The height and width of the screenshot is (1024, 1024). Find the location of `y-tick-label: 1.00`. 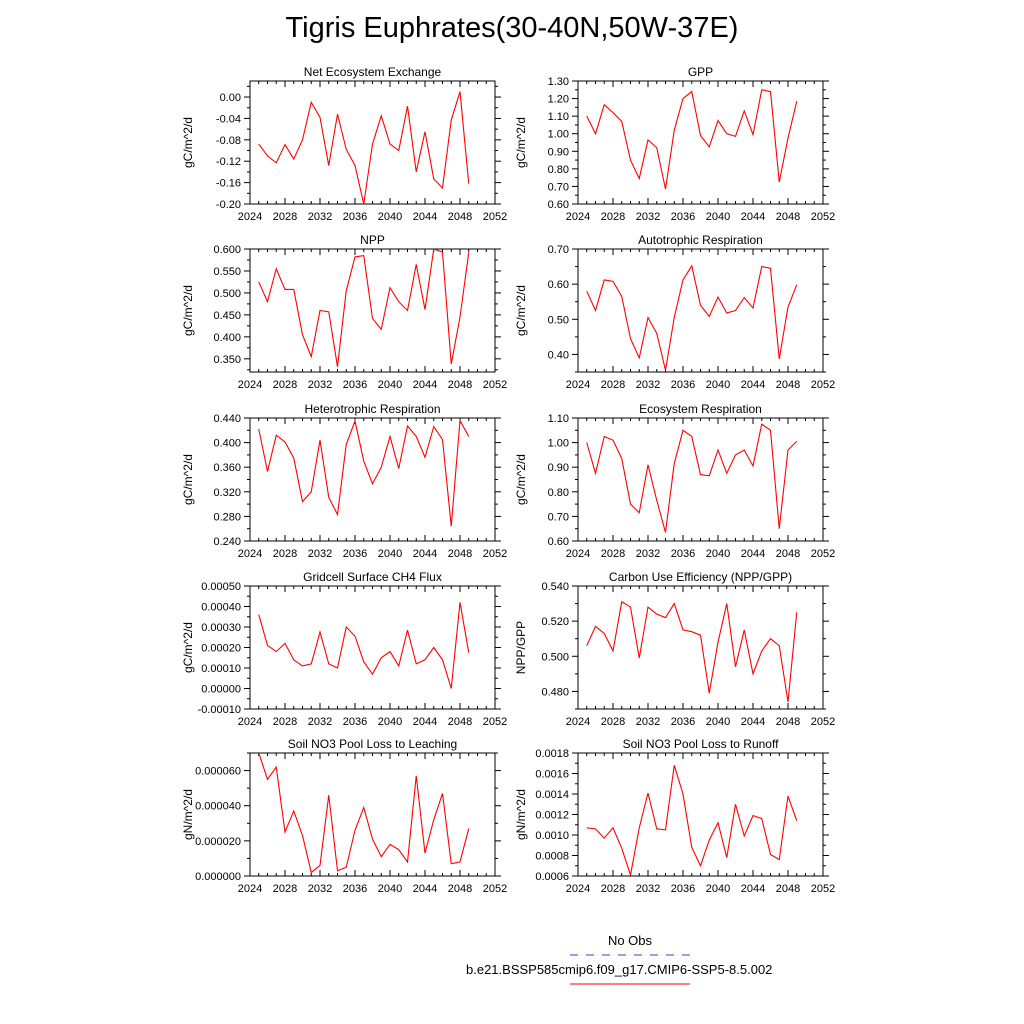

y-tick-label: 1.00 is located at coordinates (558, 444).